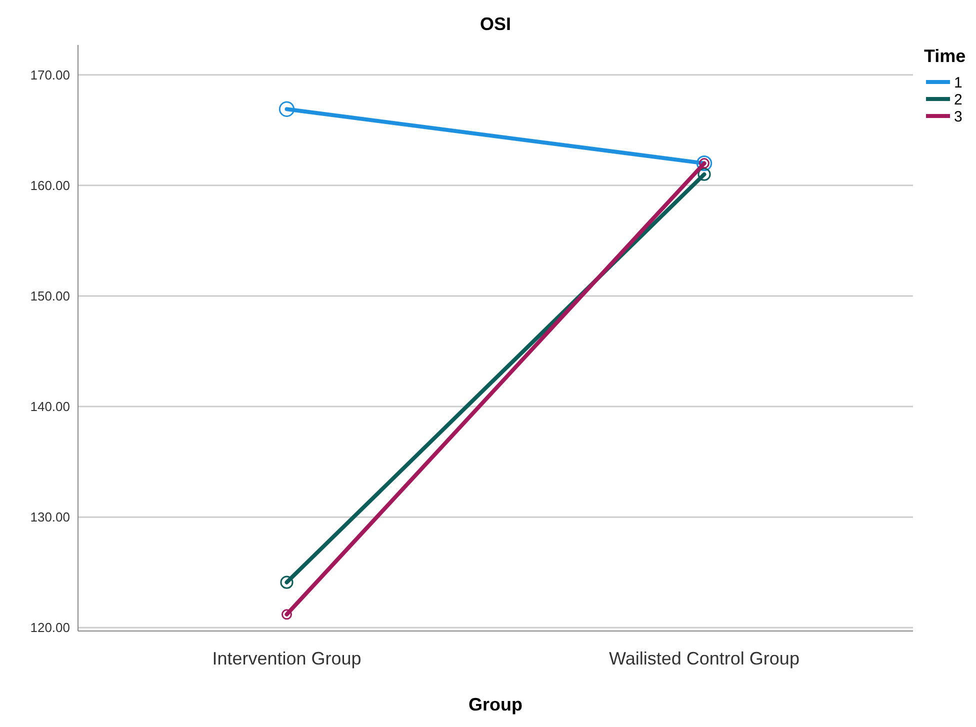 The height and width of the screenshot is (727, 976). Describe the element at coordinates (958, 83) in the screenshot. I see `legend-label: 1` at that location.